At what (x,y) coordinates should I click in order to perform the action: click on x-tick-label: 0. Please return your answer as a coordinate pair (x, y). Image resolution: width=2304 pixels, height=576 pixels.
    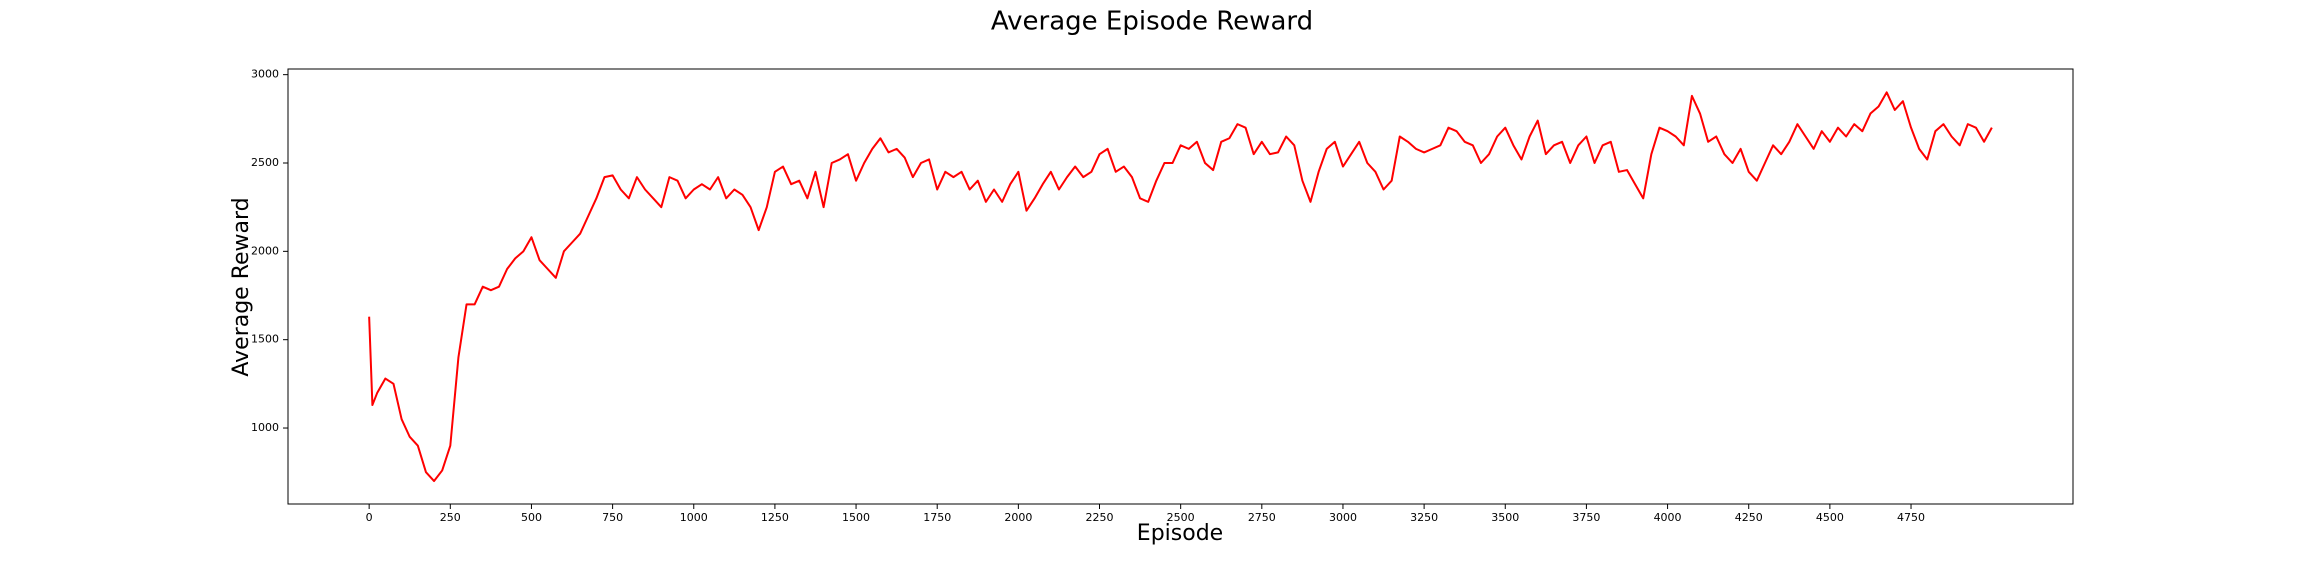
    Looking at the image, I should click on (369, 517).